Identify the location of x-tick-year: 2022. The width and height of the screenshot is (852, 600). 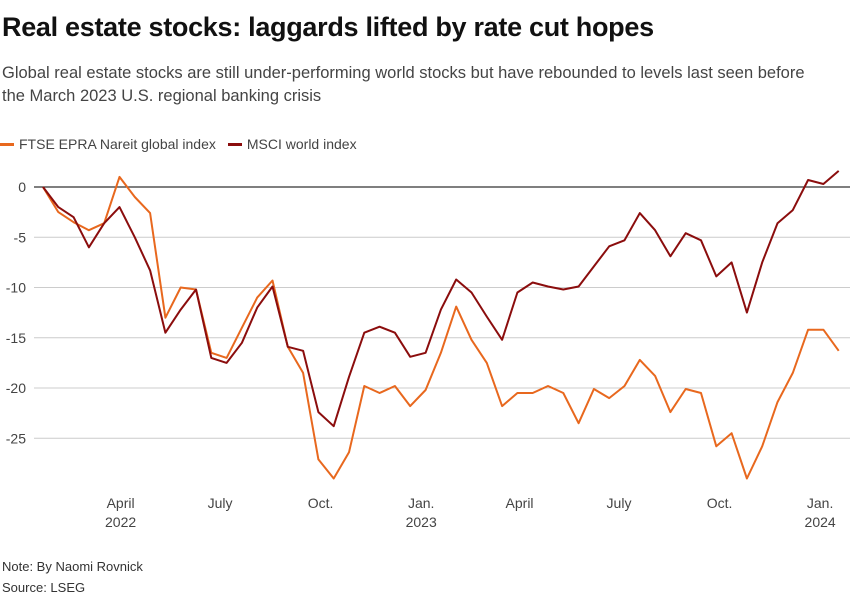
(120, 522).